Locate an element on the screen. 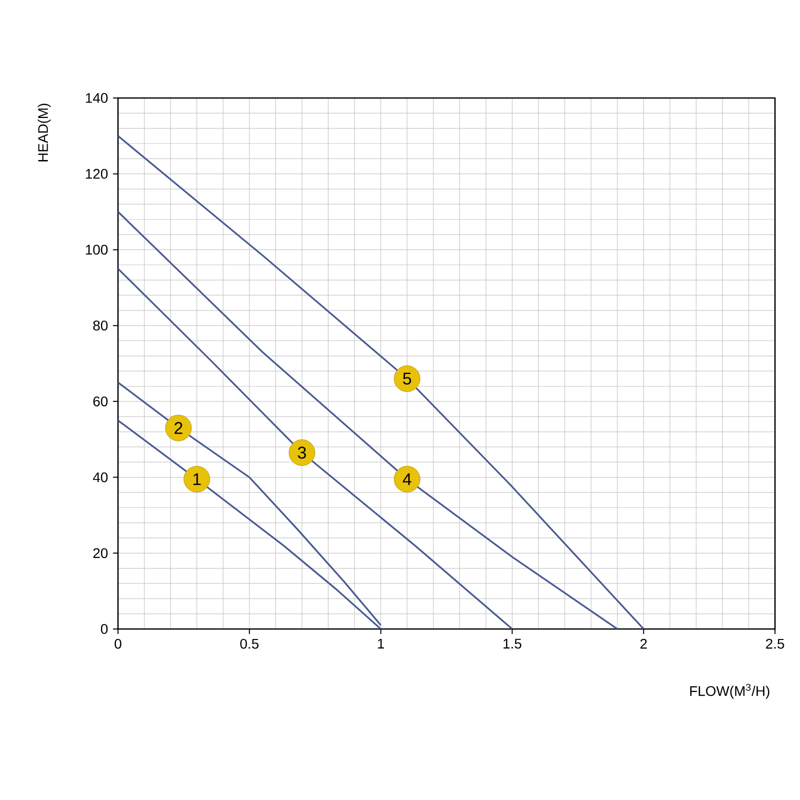 The width and height of the screenshot is (800, 800). x-tick-label: 0 is located at coordinates (118, 643).